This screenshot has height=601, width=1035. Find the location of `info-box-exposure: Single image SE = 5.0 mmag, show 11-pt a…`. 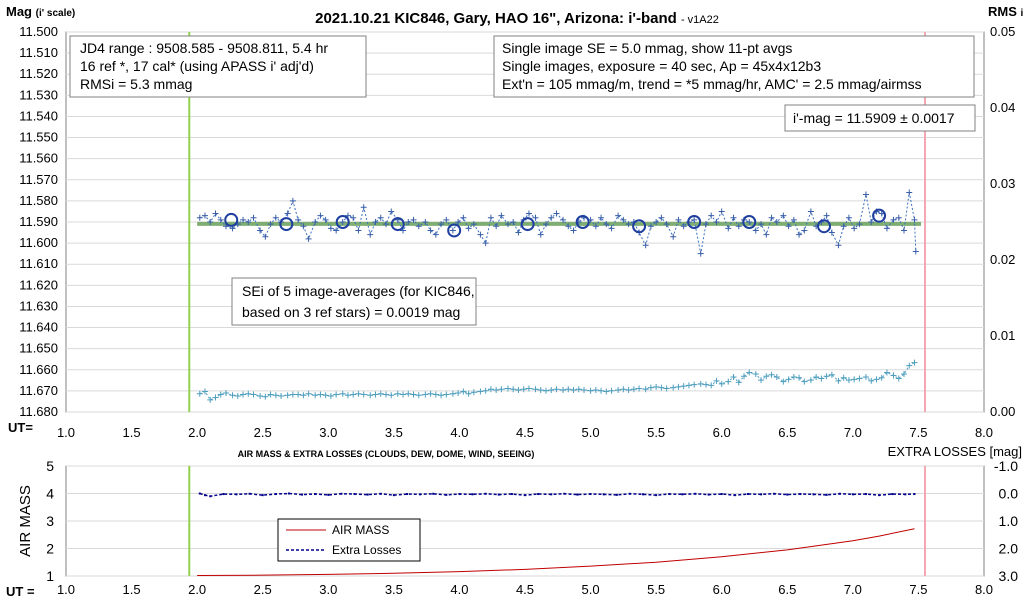

info-box-exposure: Single image SE = 5.0 mmag, show 11-pt a… is located at coordinates (734, 66).